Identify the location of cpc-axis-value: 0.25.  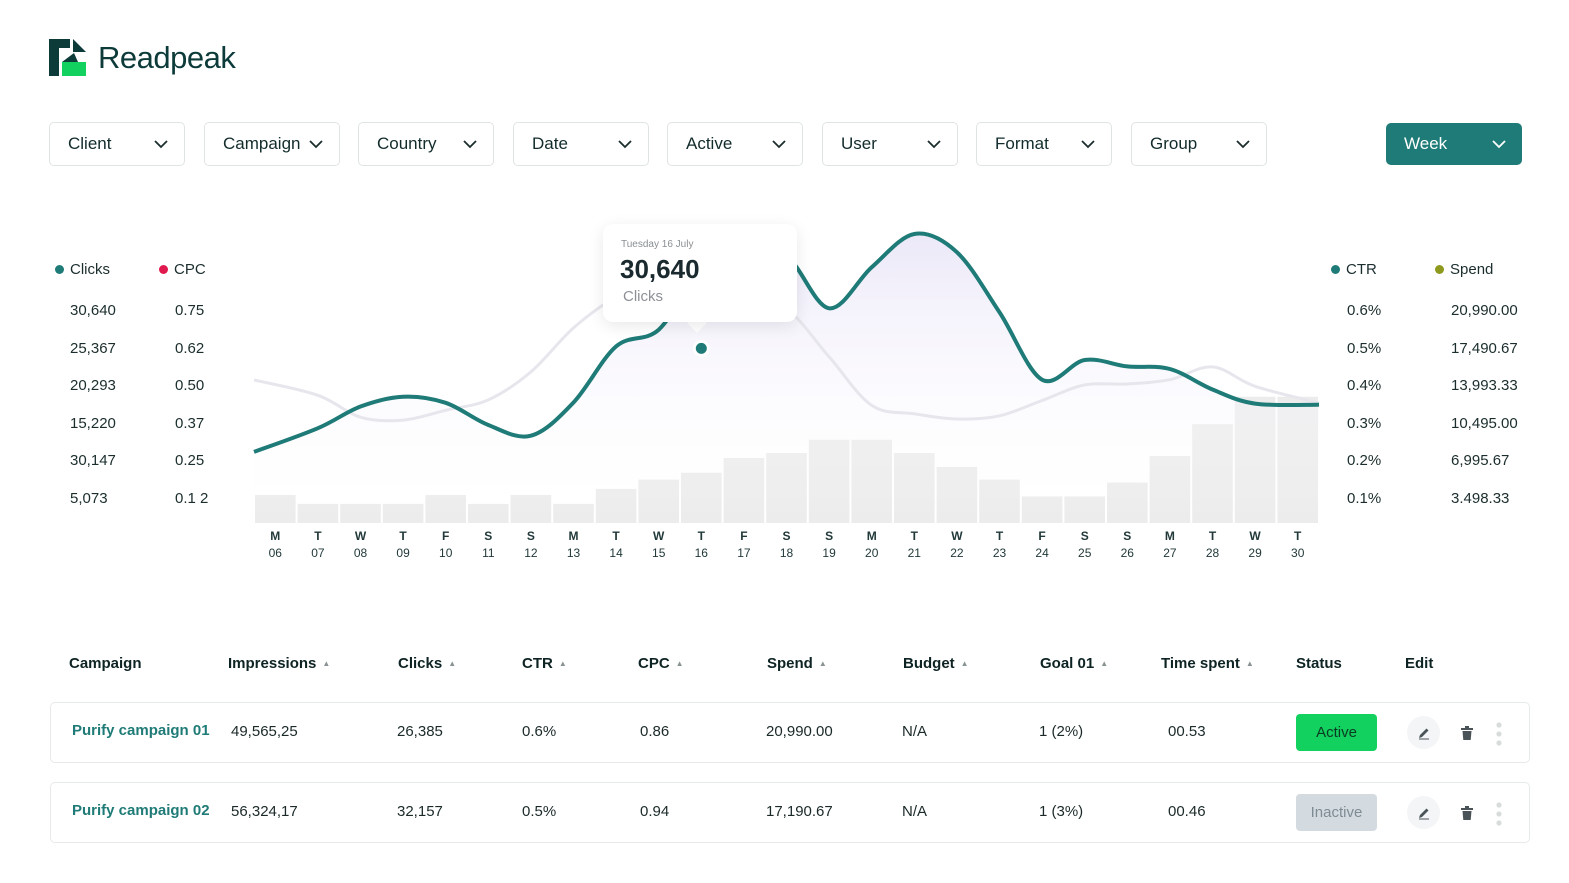
(190, 460).